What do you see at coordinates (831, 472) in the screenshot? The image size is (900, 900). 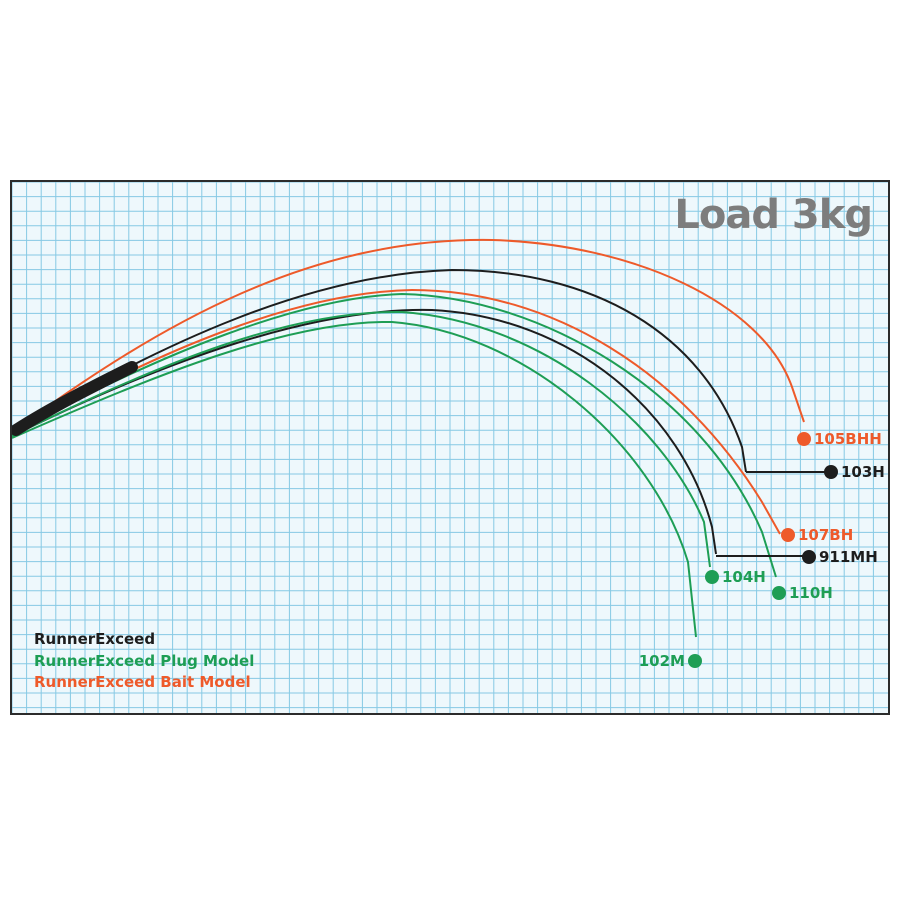 I see `marker-103h` at bounding box center [831, 472].